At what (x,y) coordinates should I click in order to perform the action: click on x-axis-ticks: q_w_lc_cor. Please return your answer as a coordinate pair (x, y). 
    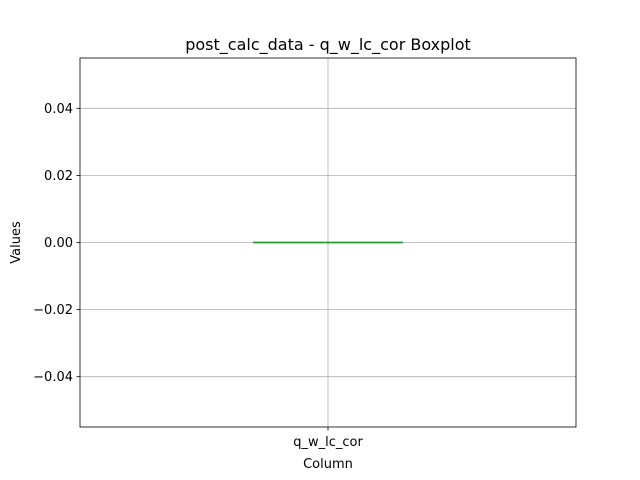
    Looking at the image, I should click on (328, 438).